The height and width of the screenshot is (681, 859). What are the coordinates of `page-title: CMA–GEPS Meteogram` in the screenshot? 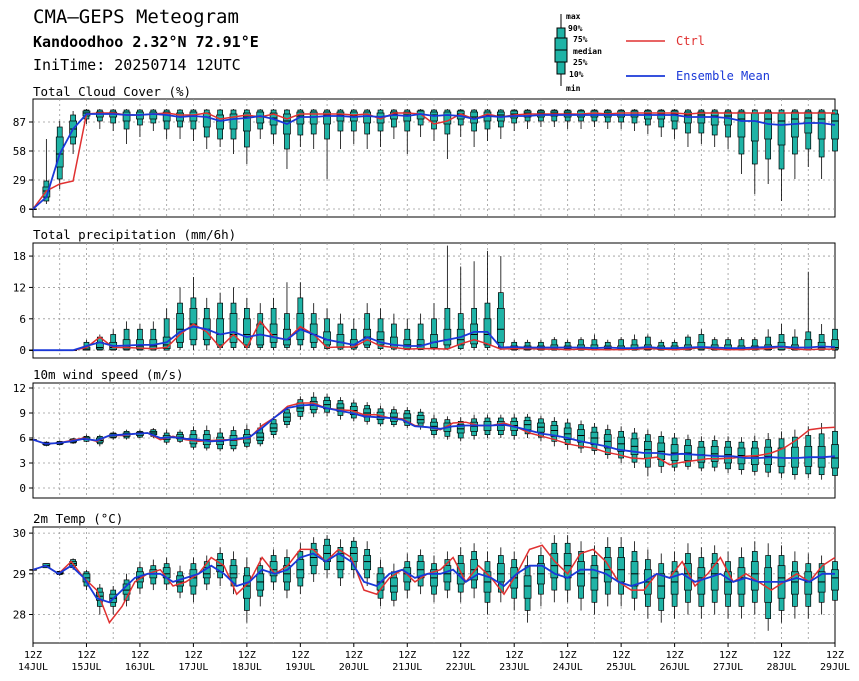 It's located at (136, 17).